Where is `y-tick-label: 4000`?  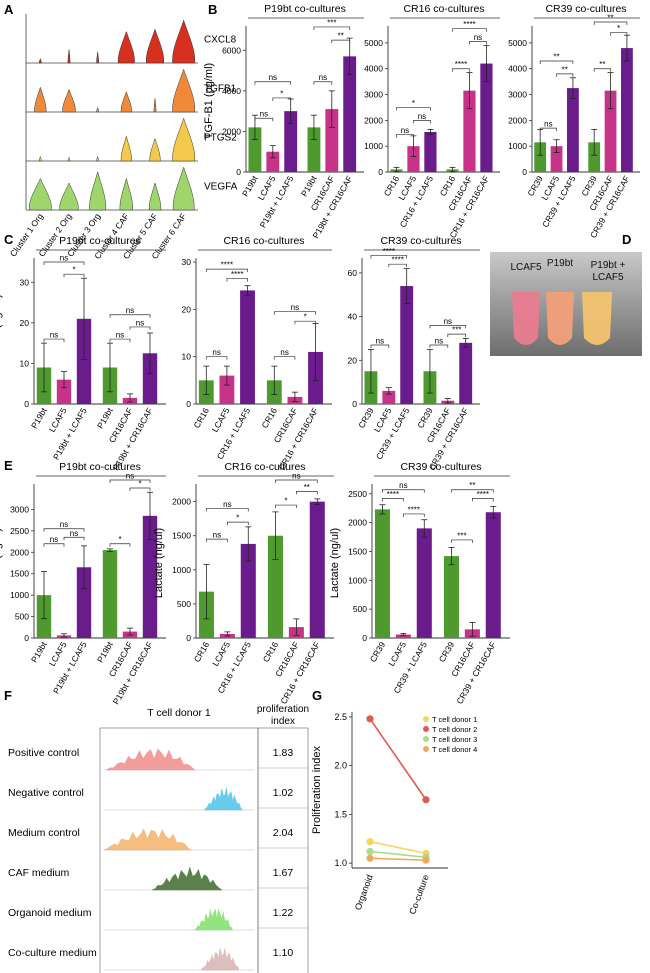 y-tick-label: 4000 is located at coordinates (231, 91).